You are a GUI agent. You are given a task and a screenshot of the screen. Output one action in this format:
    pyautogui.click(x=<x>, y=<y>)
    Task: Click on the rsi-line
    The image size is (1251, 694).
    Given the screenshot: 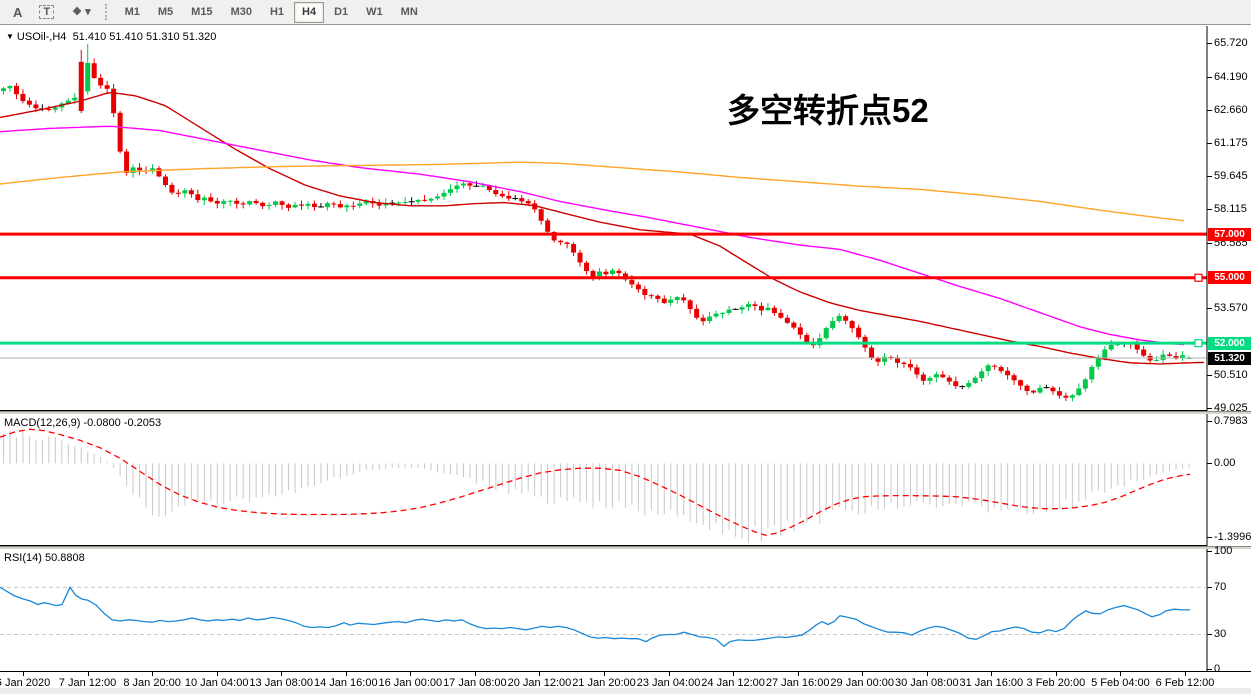 What is the action you would take?
    pyautogui.click(x=595, y=617)
    